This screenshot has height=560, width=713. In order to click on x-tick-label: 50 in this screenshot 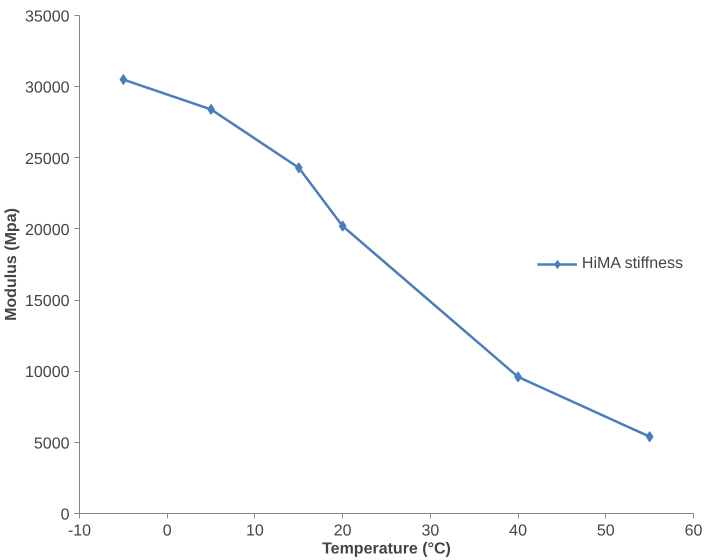, I will do `click(605, 531)`.